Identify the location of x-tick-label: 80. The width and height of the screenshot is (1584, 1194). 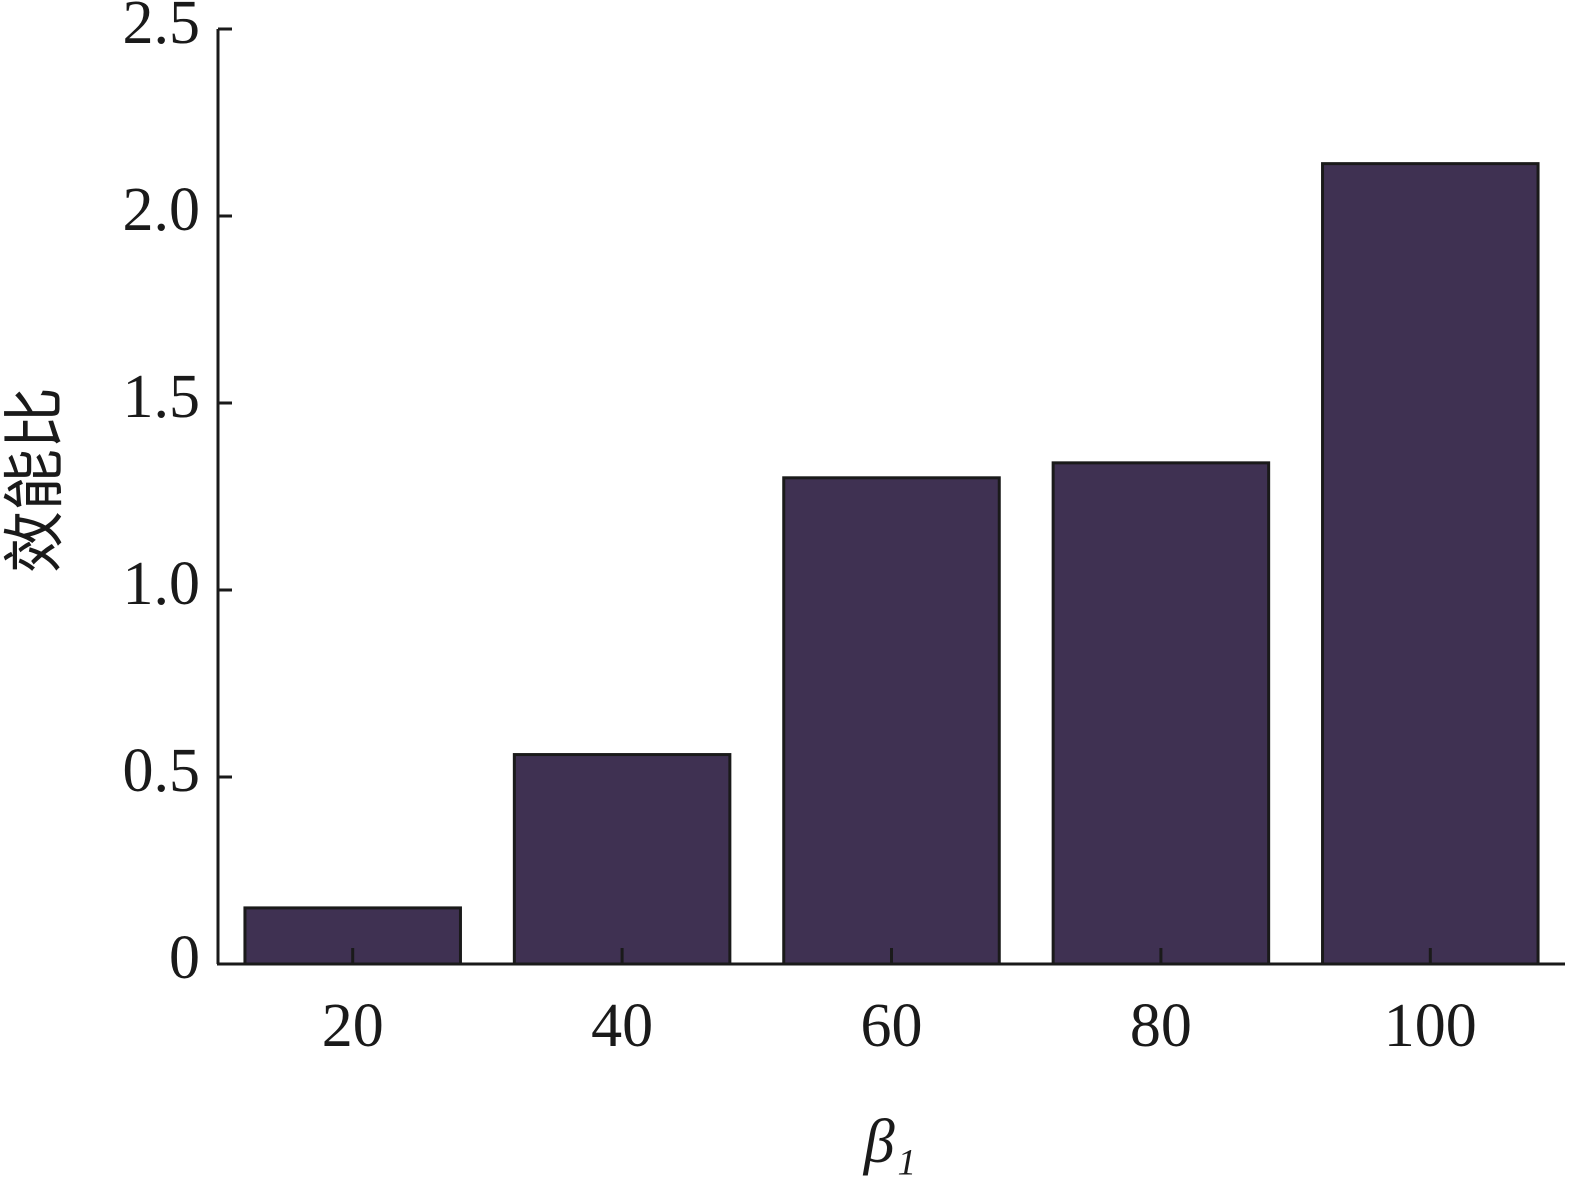
(1161, 1026).